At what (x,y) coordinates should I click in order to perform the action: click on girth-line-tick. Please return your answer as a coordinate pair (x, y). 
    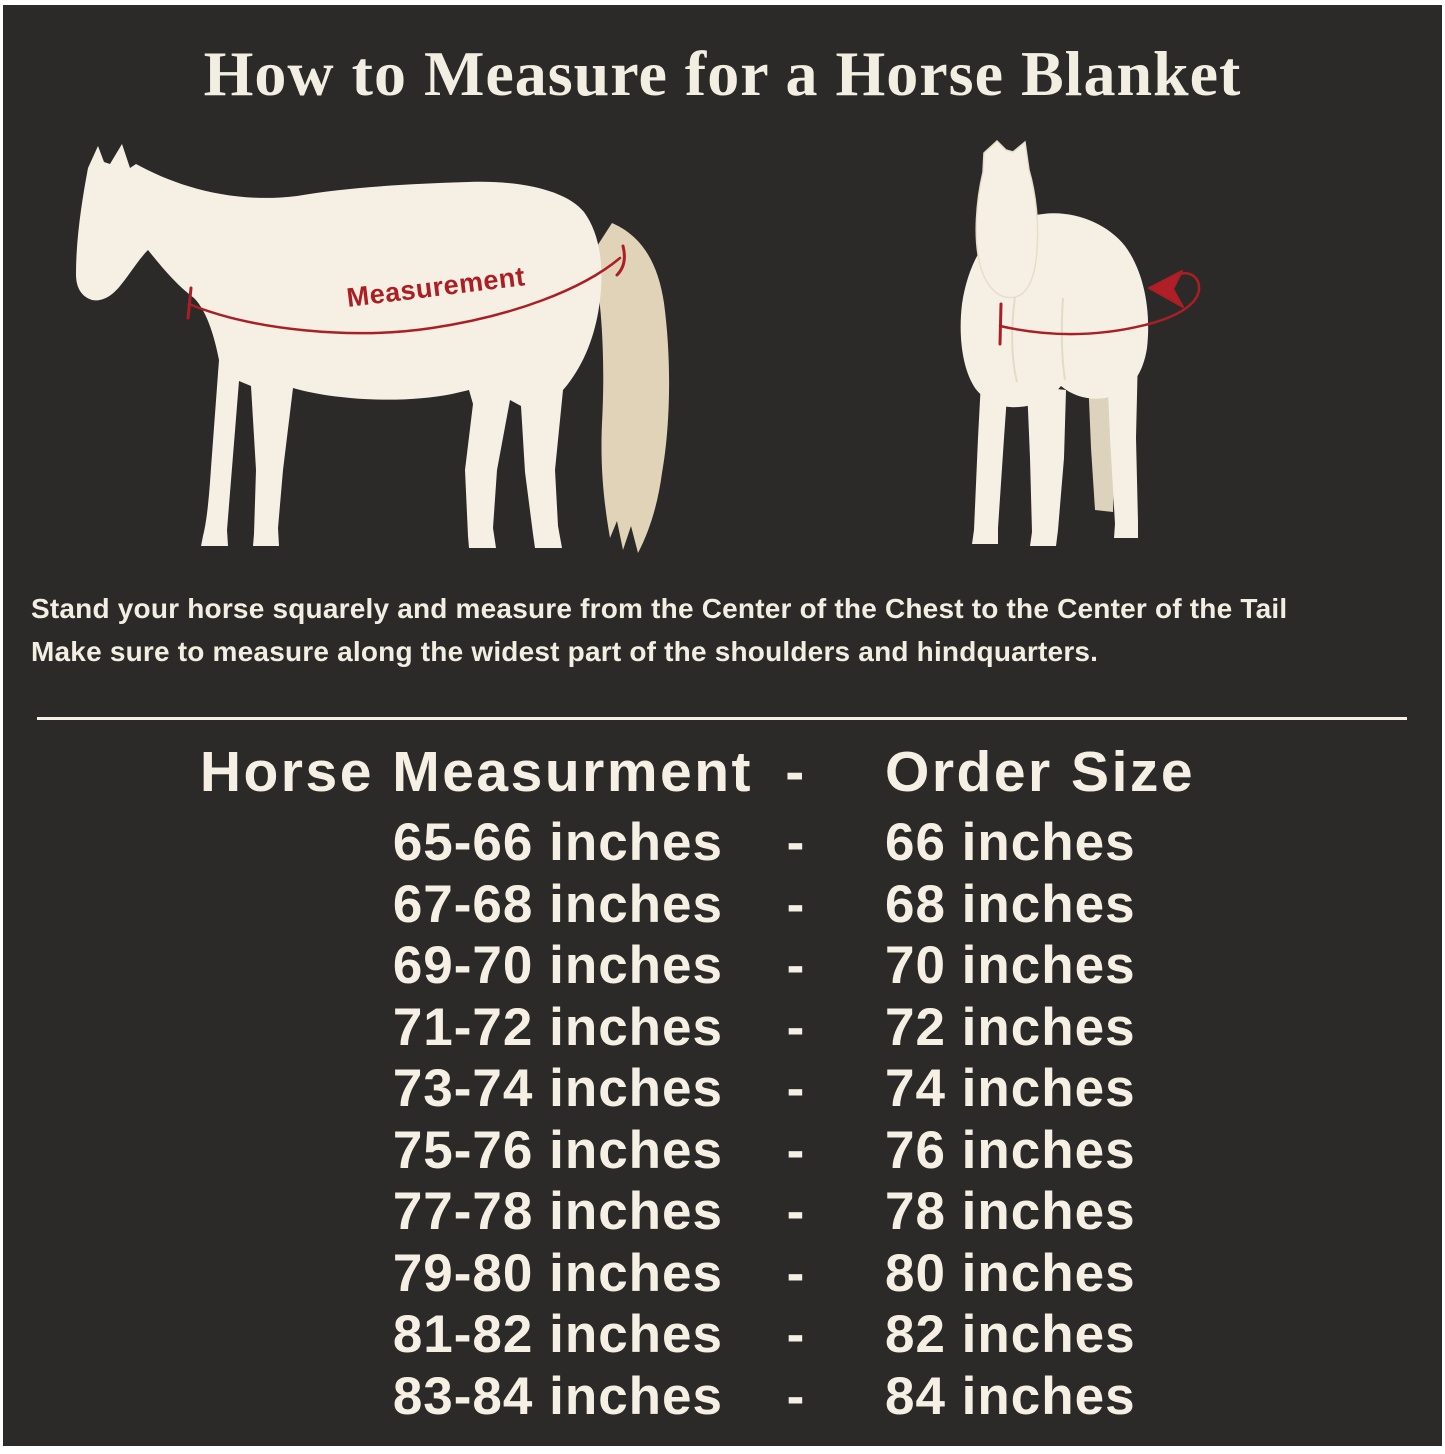
    Looking at the image, I should click on (1000, 324).